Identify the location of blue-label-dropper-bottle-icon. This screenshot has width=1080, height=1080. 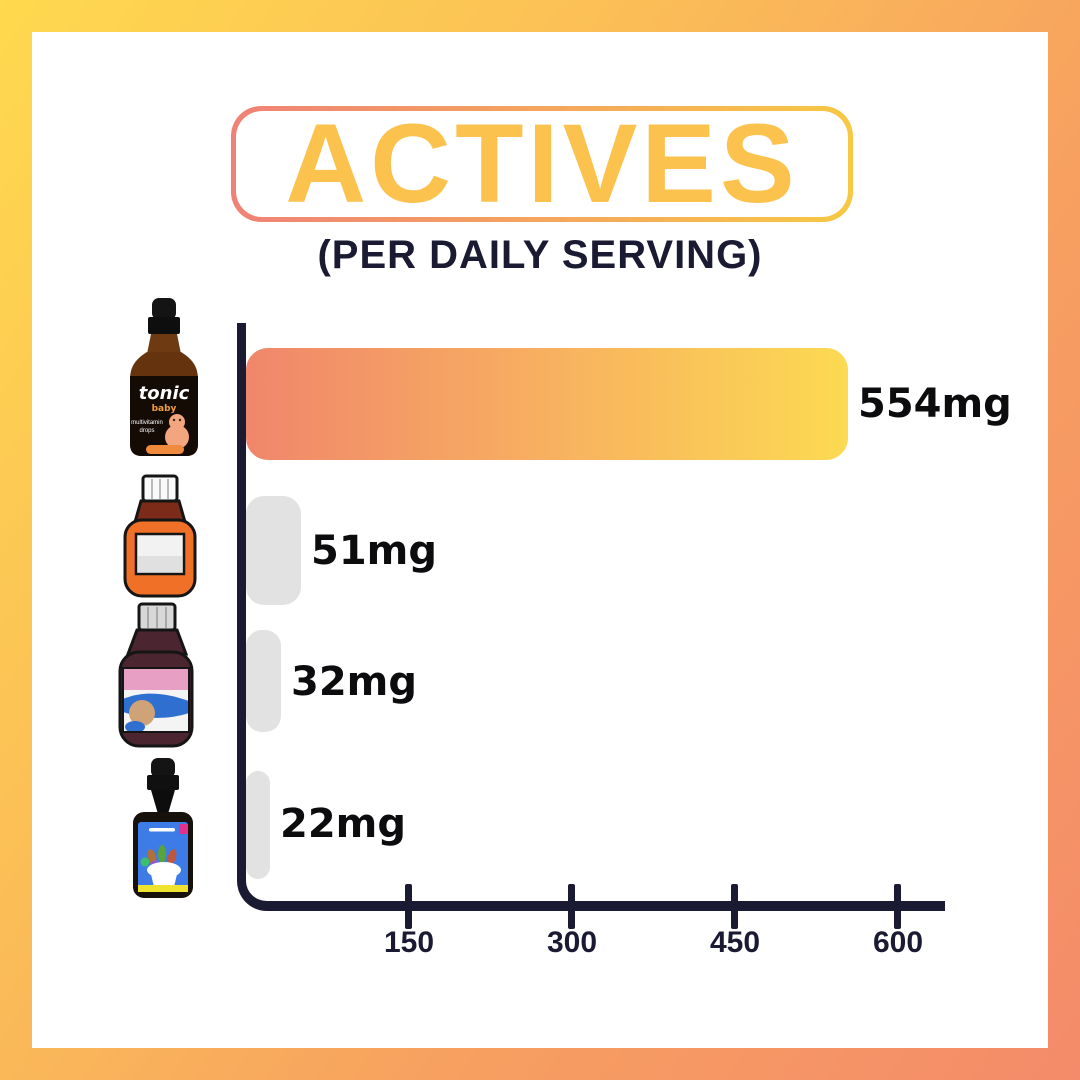
(163, 828).